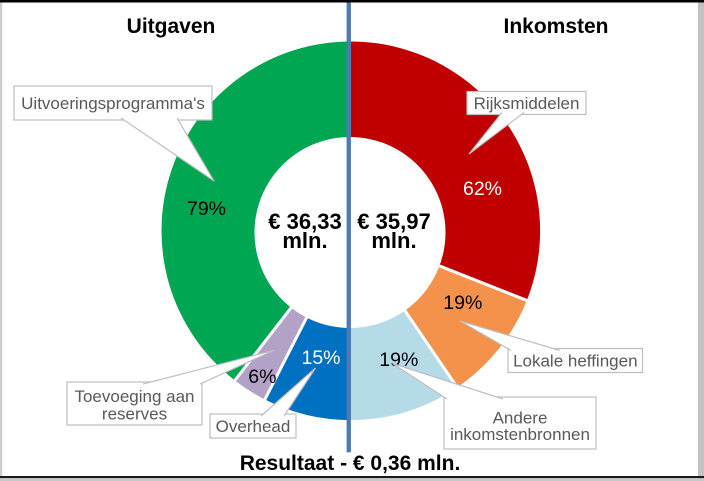 The width and height of the screenshot is (704, 481). What do you see at coordinates (350, 463) in the screenshot?
I see `svg-text: Resultaat - € 0,36 mln.` at bounding box center [350, 463].